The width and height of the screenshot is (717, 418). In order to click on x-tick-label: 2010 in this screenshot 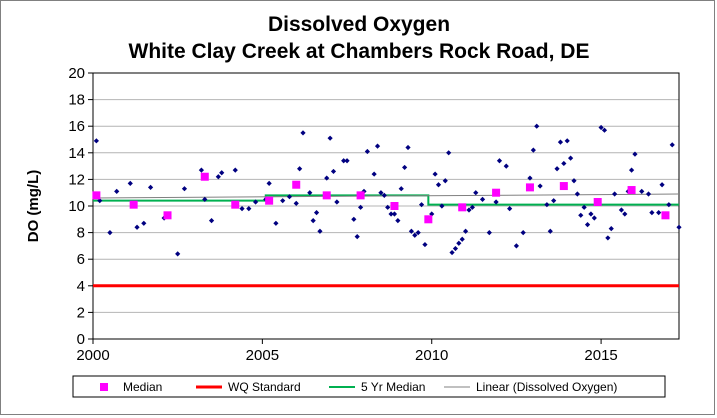, I will do `click(431, 355)`.